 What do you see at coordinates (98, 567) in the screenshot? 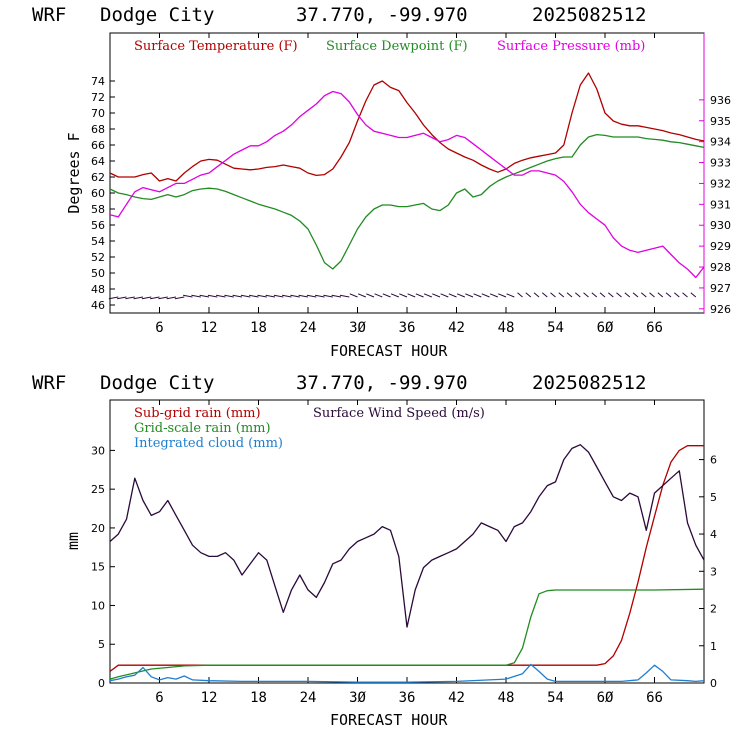
I see `y-tick-label: 15` at bounding box center [98, 567].